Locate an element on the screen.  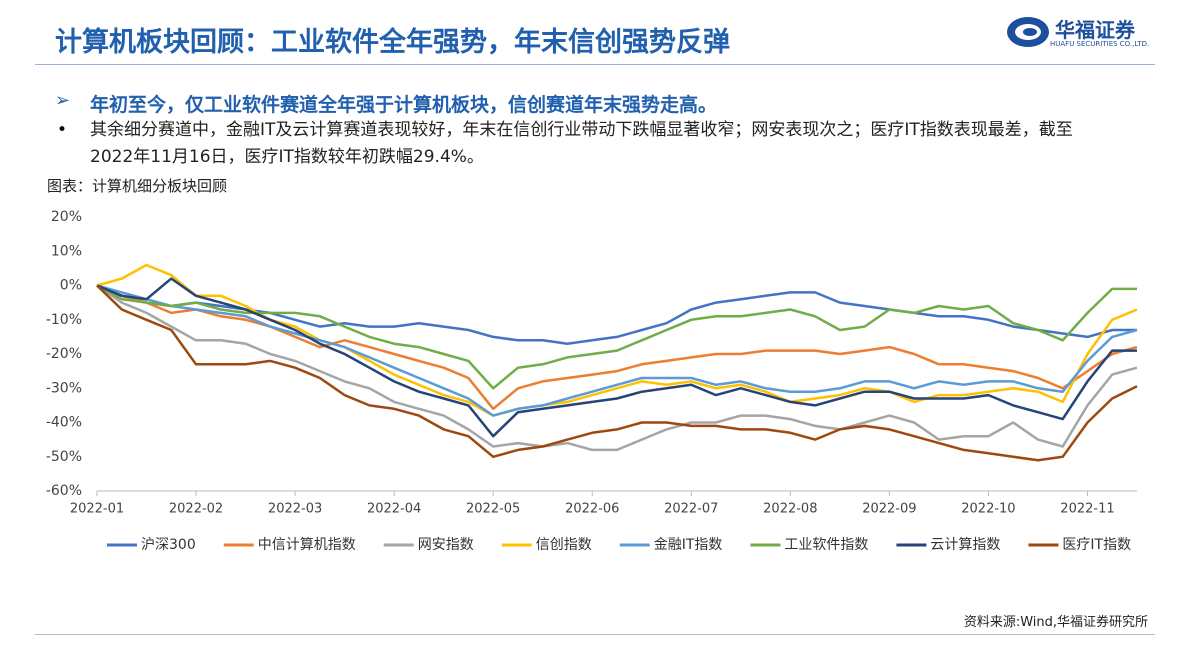
legend-label: 中信计算机指数 is located at coordinates (307, 545).